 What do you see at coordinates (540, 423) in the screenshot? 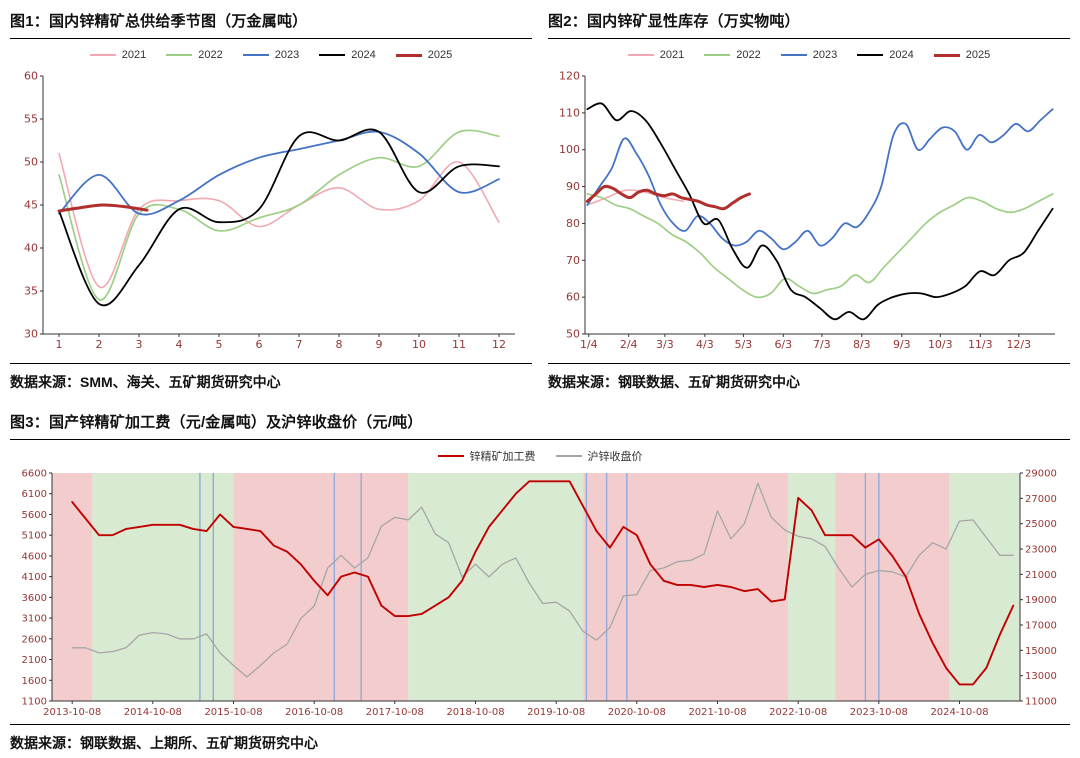
I see `fig3-title: 图3：国产锌精矿加工费（元/金属吨）及沪锌收盘价（元/吨）` at bounding box center [540, 423].